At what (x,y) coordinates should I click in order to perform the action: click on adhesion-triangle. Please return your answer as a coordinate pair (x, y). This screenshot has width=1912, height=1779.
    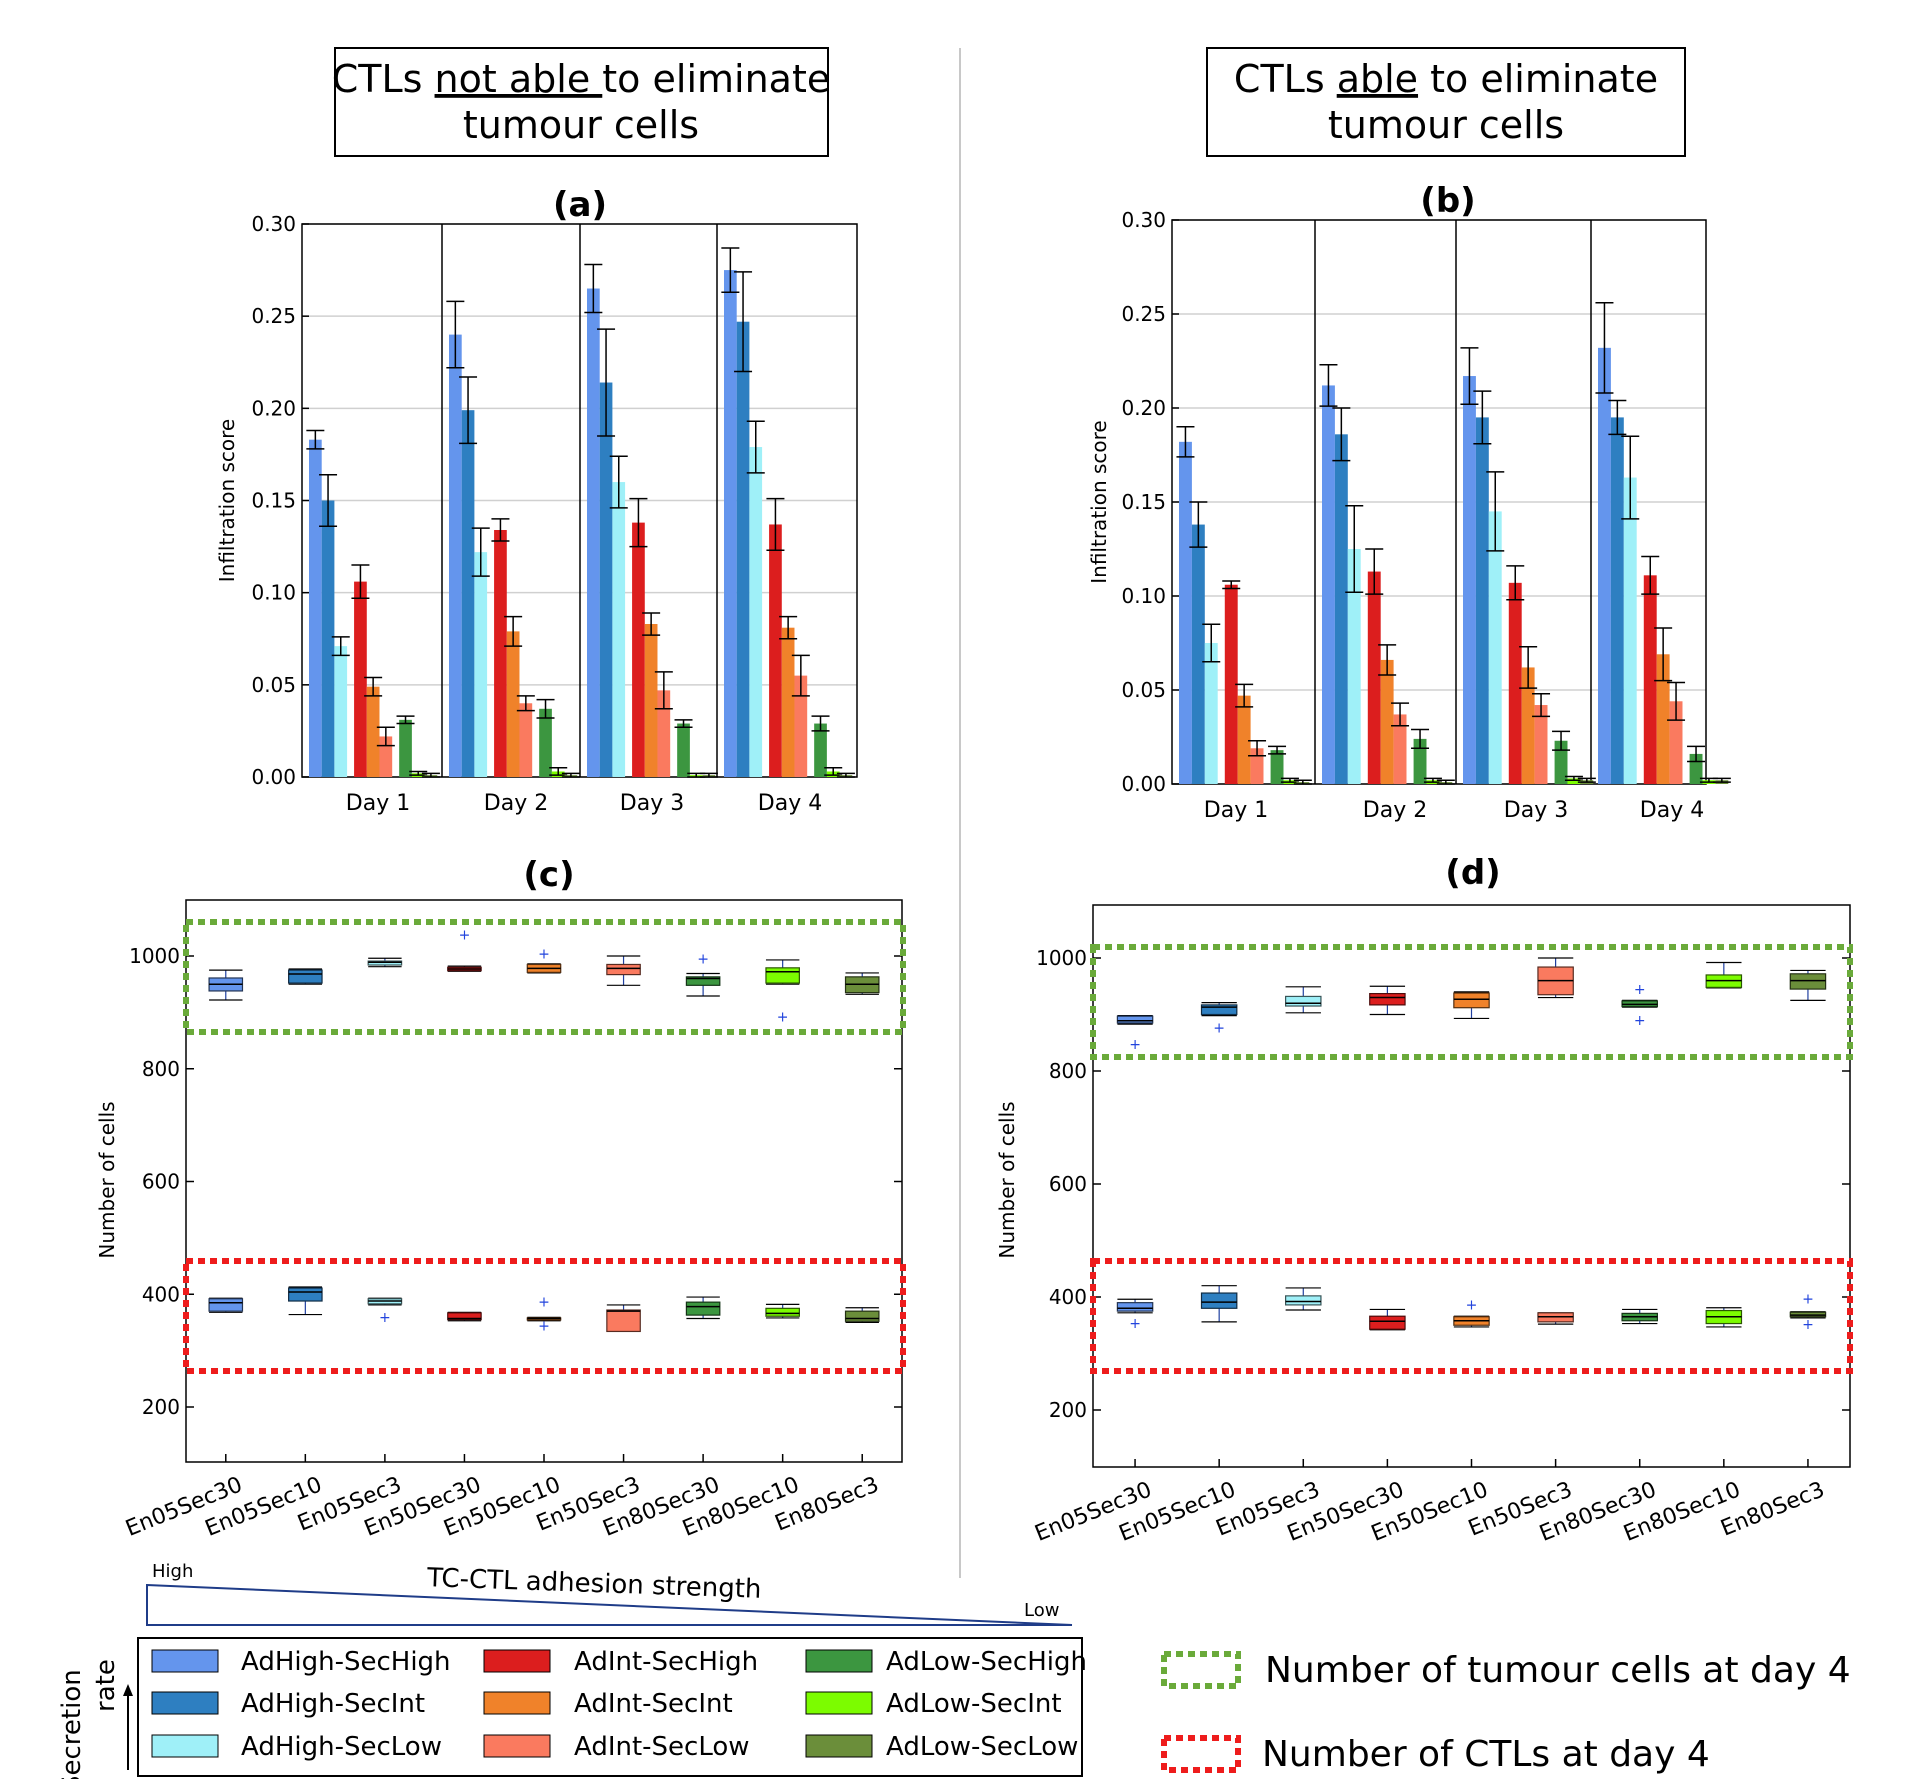
    Looking at the image, I should click on (609, 1604).